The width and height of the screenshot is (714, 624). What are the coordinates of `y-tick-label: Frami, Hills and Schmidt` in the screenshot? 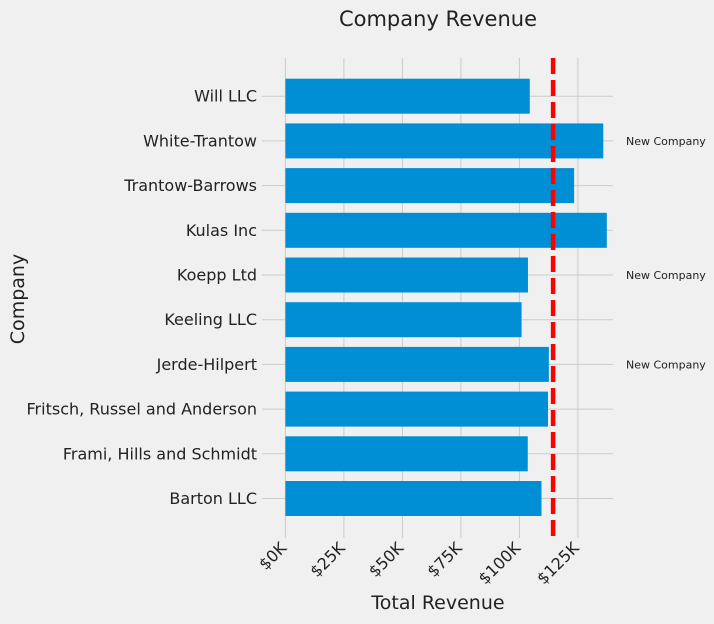 It's located at (160, 453).